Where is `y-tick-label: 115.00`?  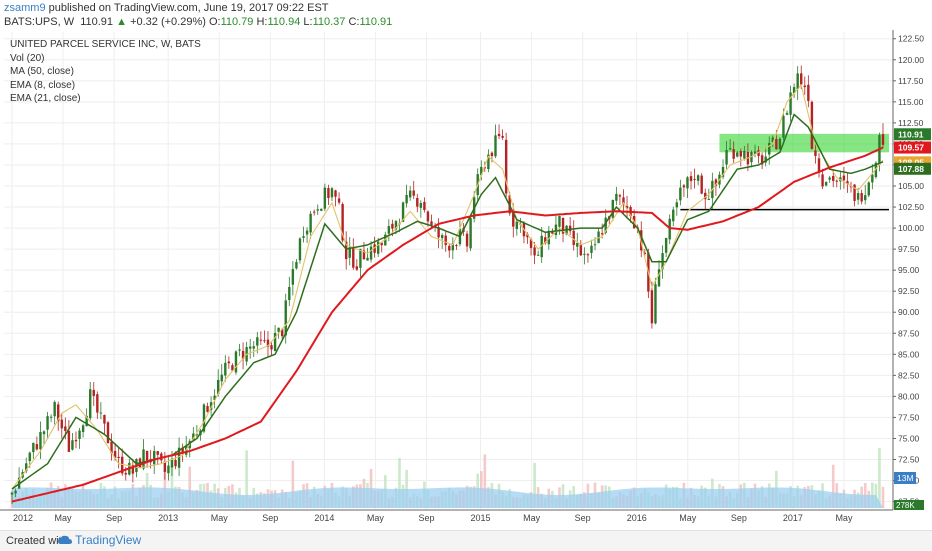 y-tick-label: 115.00 is located at coordinates (911, 102).